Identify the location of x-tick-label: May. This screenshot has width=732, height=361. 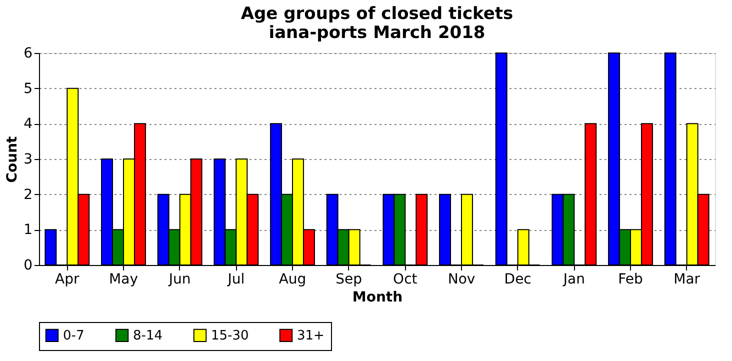
(123, 280).